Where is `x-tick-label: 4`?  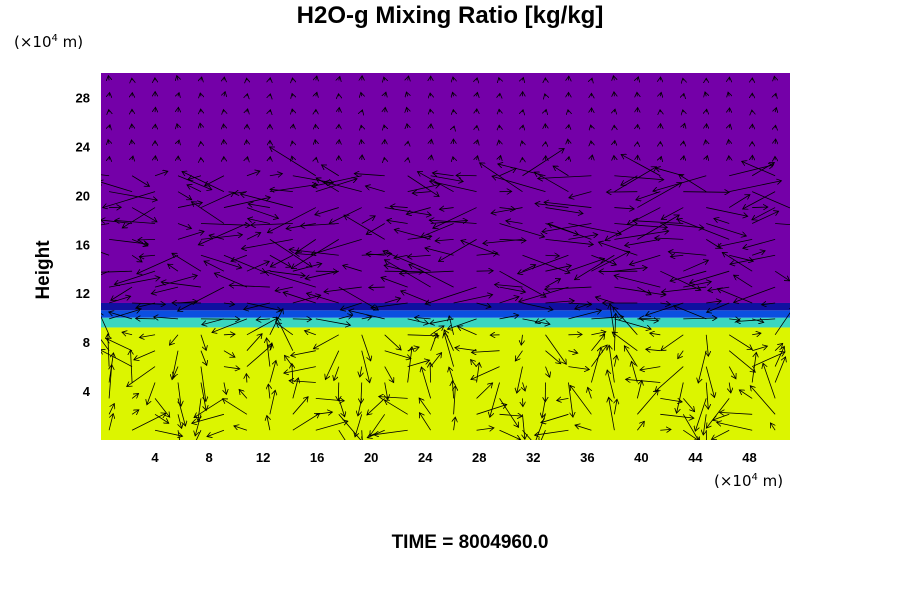
x-tick-label: 4 is located at coordinates (155, 457).